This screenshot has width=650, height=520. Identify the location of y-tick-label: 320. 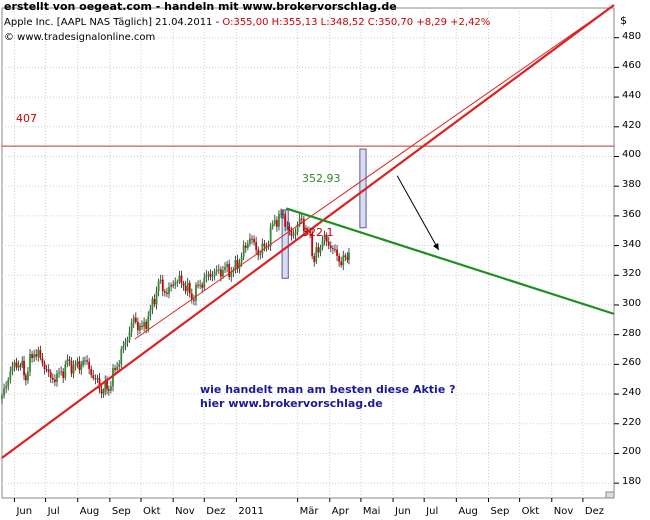
(632, 274).